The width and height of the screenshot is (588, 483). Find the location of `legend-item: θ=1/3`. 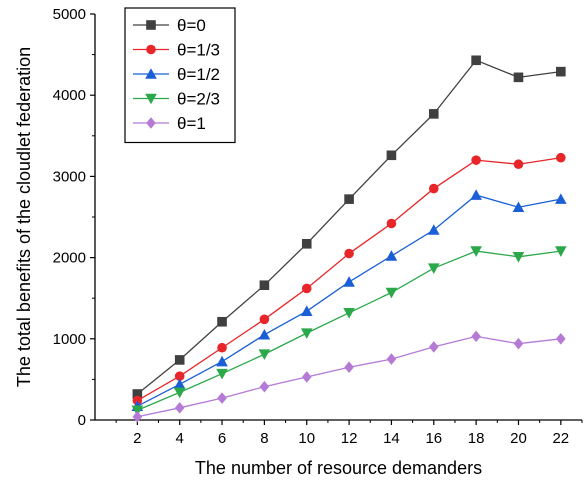

legend-item: θ=1/3 is located at coordinates (176, 50).